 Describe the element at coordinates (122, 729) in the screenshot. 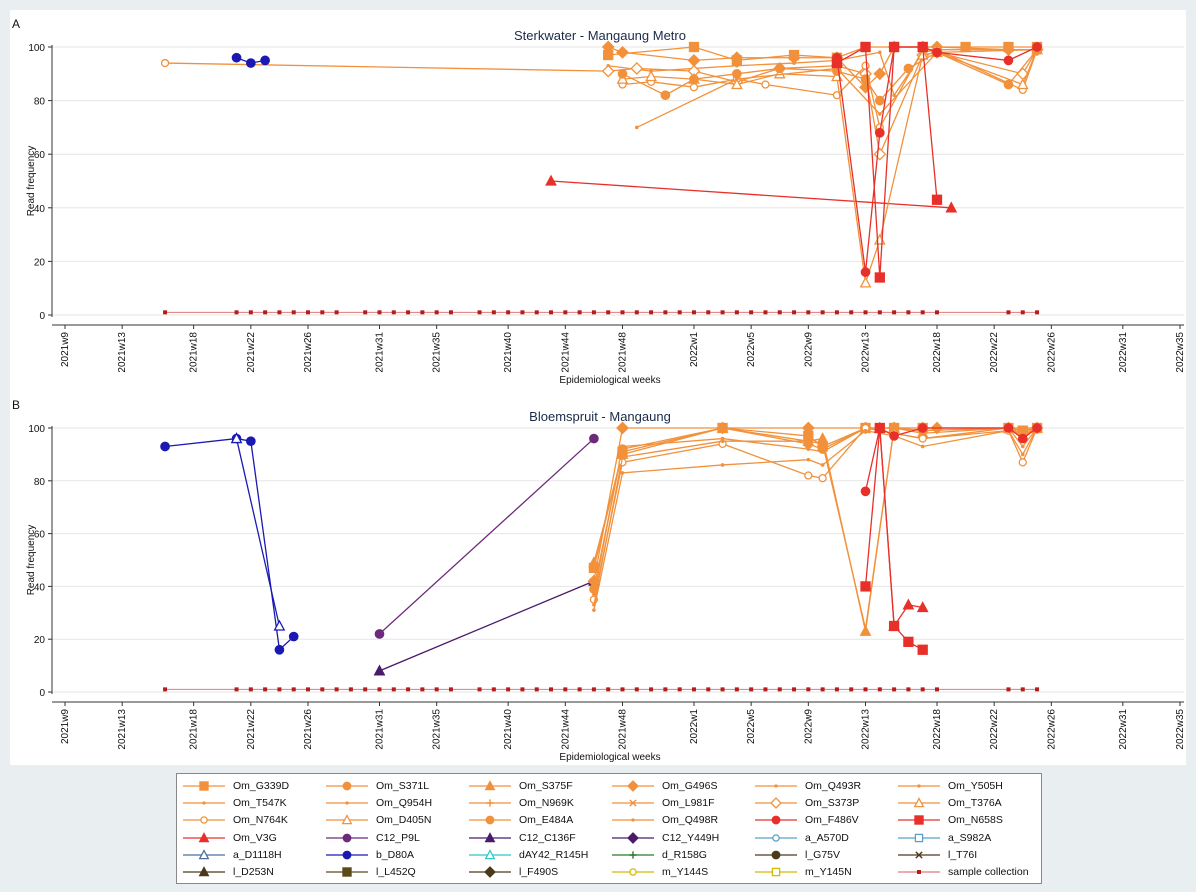

I see `x-tick-label: 2021w13` at that location.